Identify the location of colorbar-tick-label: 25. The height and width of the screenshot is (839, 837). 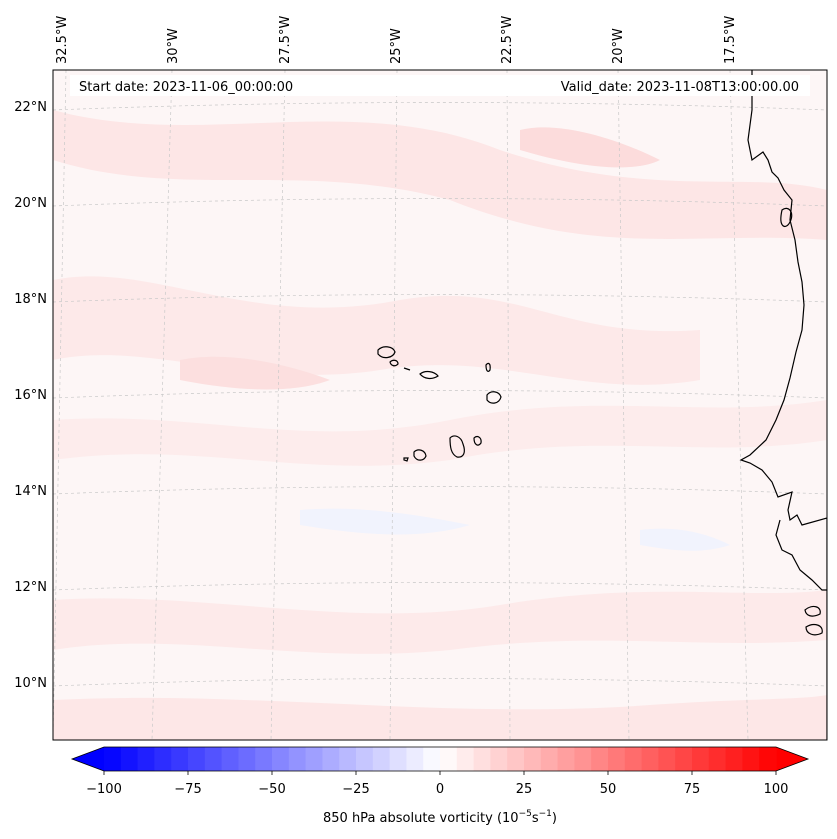
(524, 789).